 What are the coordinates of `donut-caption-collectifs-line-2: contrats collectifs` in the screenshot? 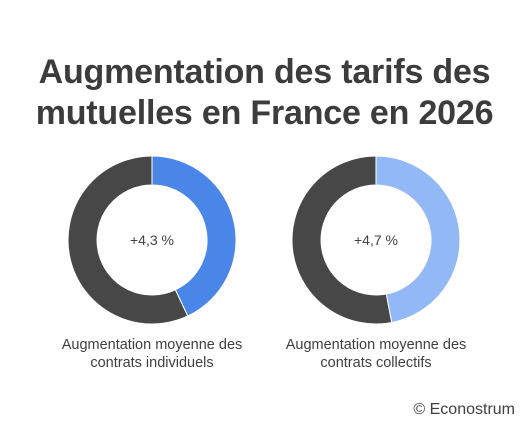 It's located at (376, 363).